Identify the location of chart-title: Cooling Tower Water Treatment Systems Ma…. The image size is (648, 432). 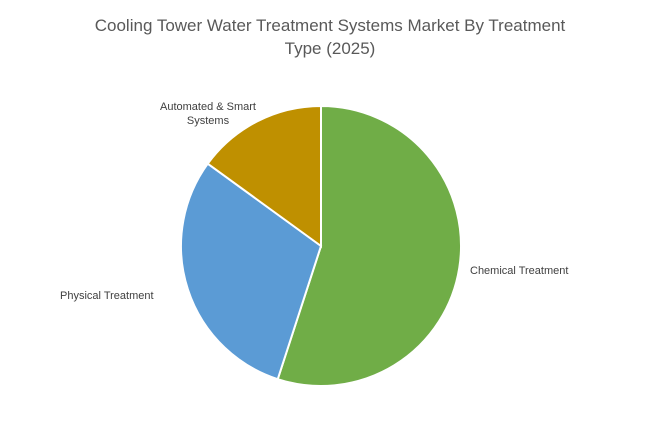
(330, 37).